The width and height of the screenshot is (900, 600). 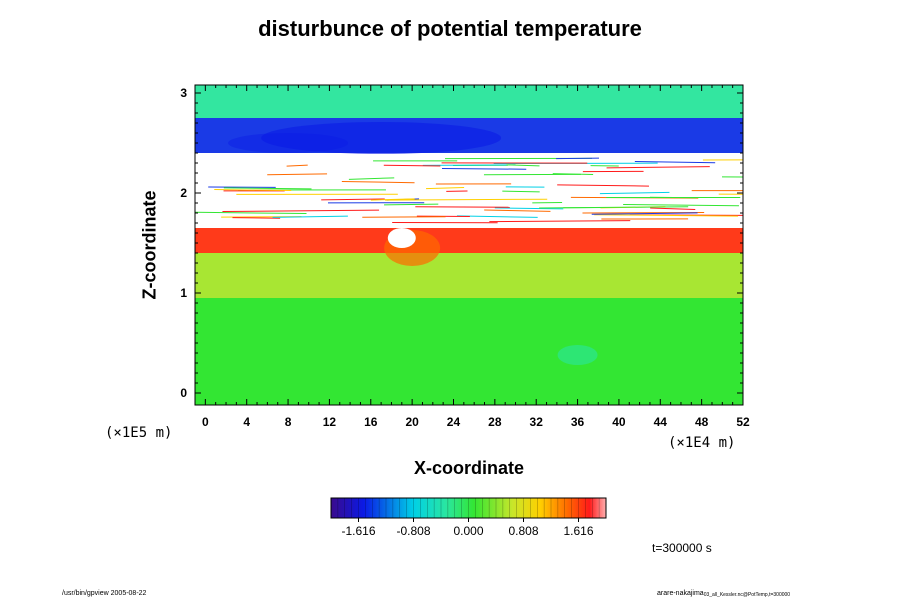 What do you see at coordinates (288, 422) in the screenshot?
I see `x-tick-label: 8` at bounding box center [288, 422].